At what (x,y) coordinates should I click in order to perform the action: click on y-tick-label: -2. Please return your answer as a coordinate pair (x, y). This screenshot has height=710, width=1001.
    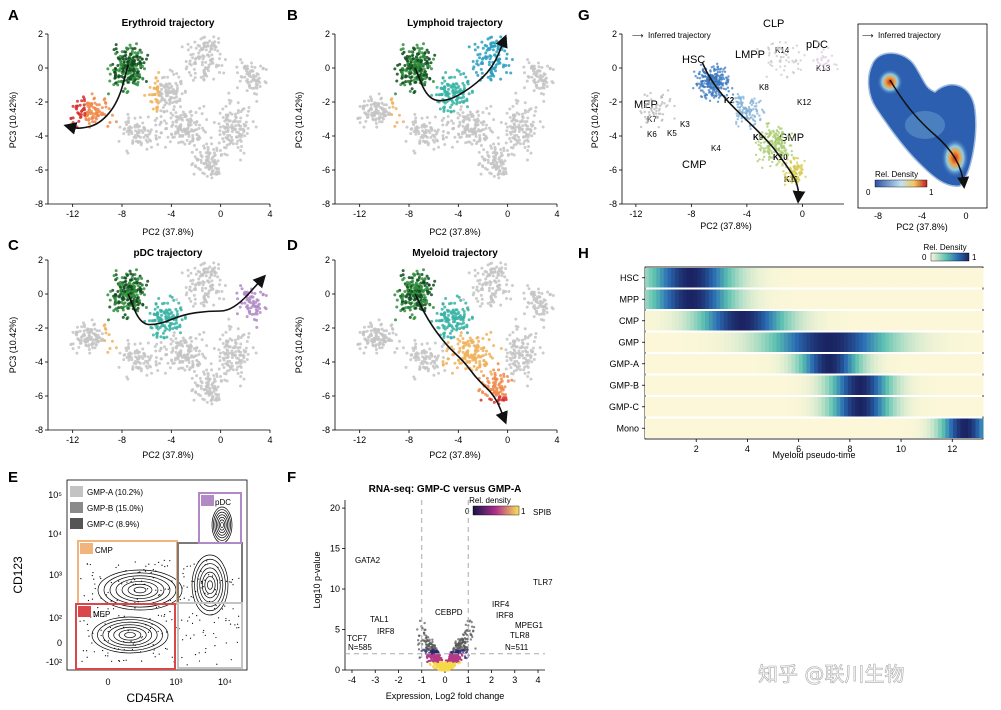
    Looking at the image, I should click on (613, 102).